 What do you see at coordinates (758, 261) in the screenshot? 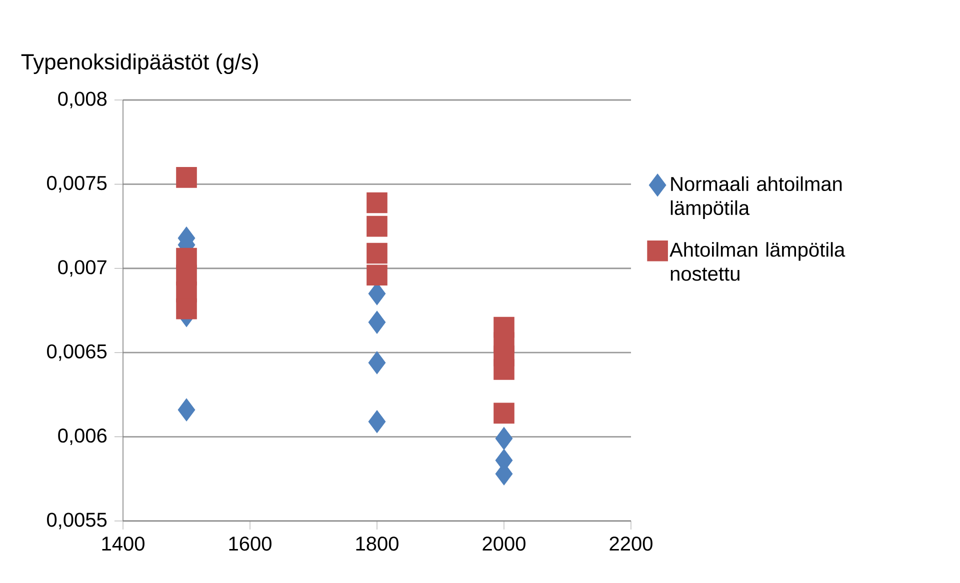
I see `legend-label: Ahtoilman lämpötila nostettu` at bounding box center [758, 261].